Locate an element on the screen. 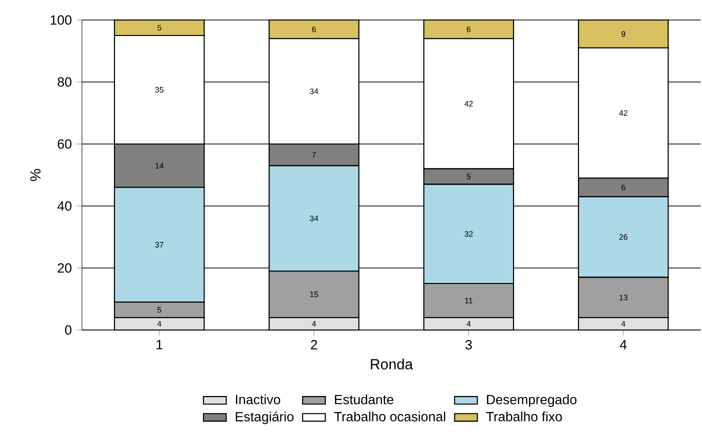 The height and width of the screenshot is (443, 702). data-label: 15 is located at coordinates (314, 295).